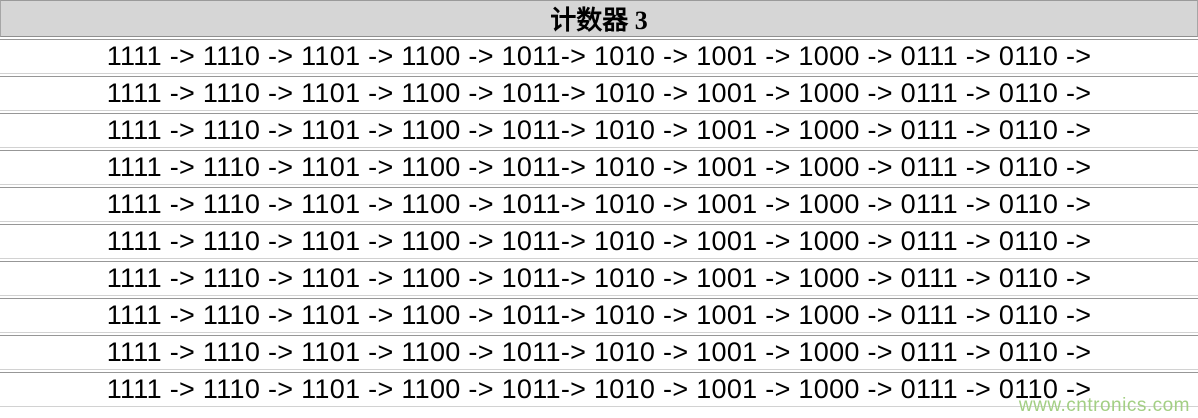 Image resolution: width=1198 pixels, height=418 pixels. What do you see at coordinates (1104, 405) in the screenshot?
I see `site-watermark: www.cntronics.com` at bounding box center [1104, 405].